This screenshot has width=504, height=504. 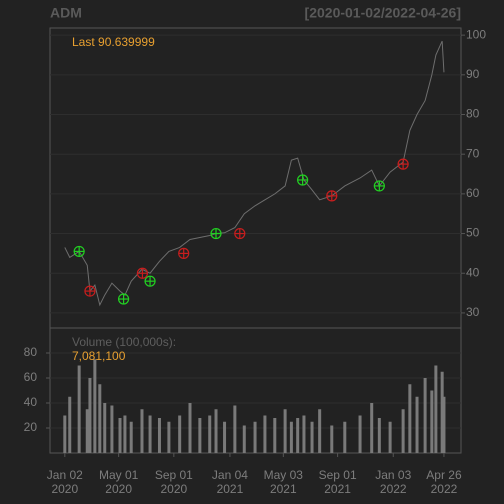 What do you see at coordinates (66, 13) in the screenshot?
I see `chart-title: ADM` at bounding box center [66, 13].